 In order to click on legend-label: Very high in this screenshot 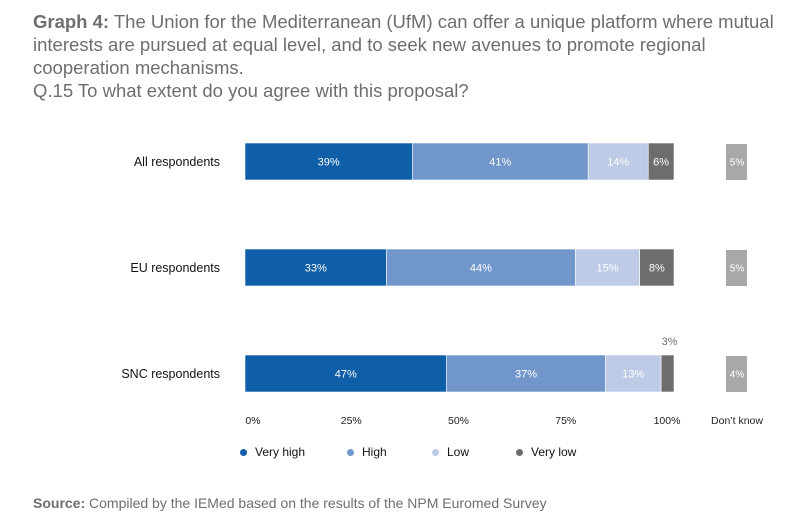, I will do `click(280, 452)`.